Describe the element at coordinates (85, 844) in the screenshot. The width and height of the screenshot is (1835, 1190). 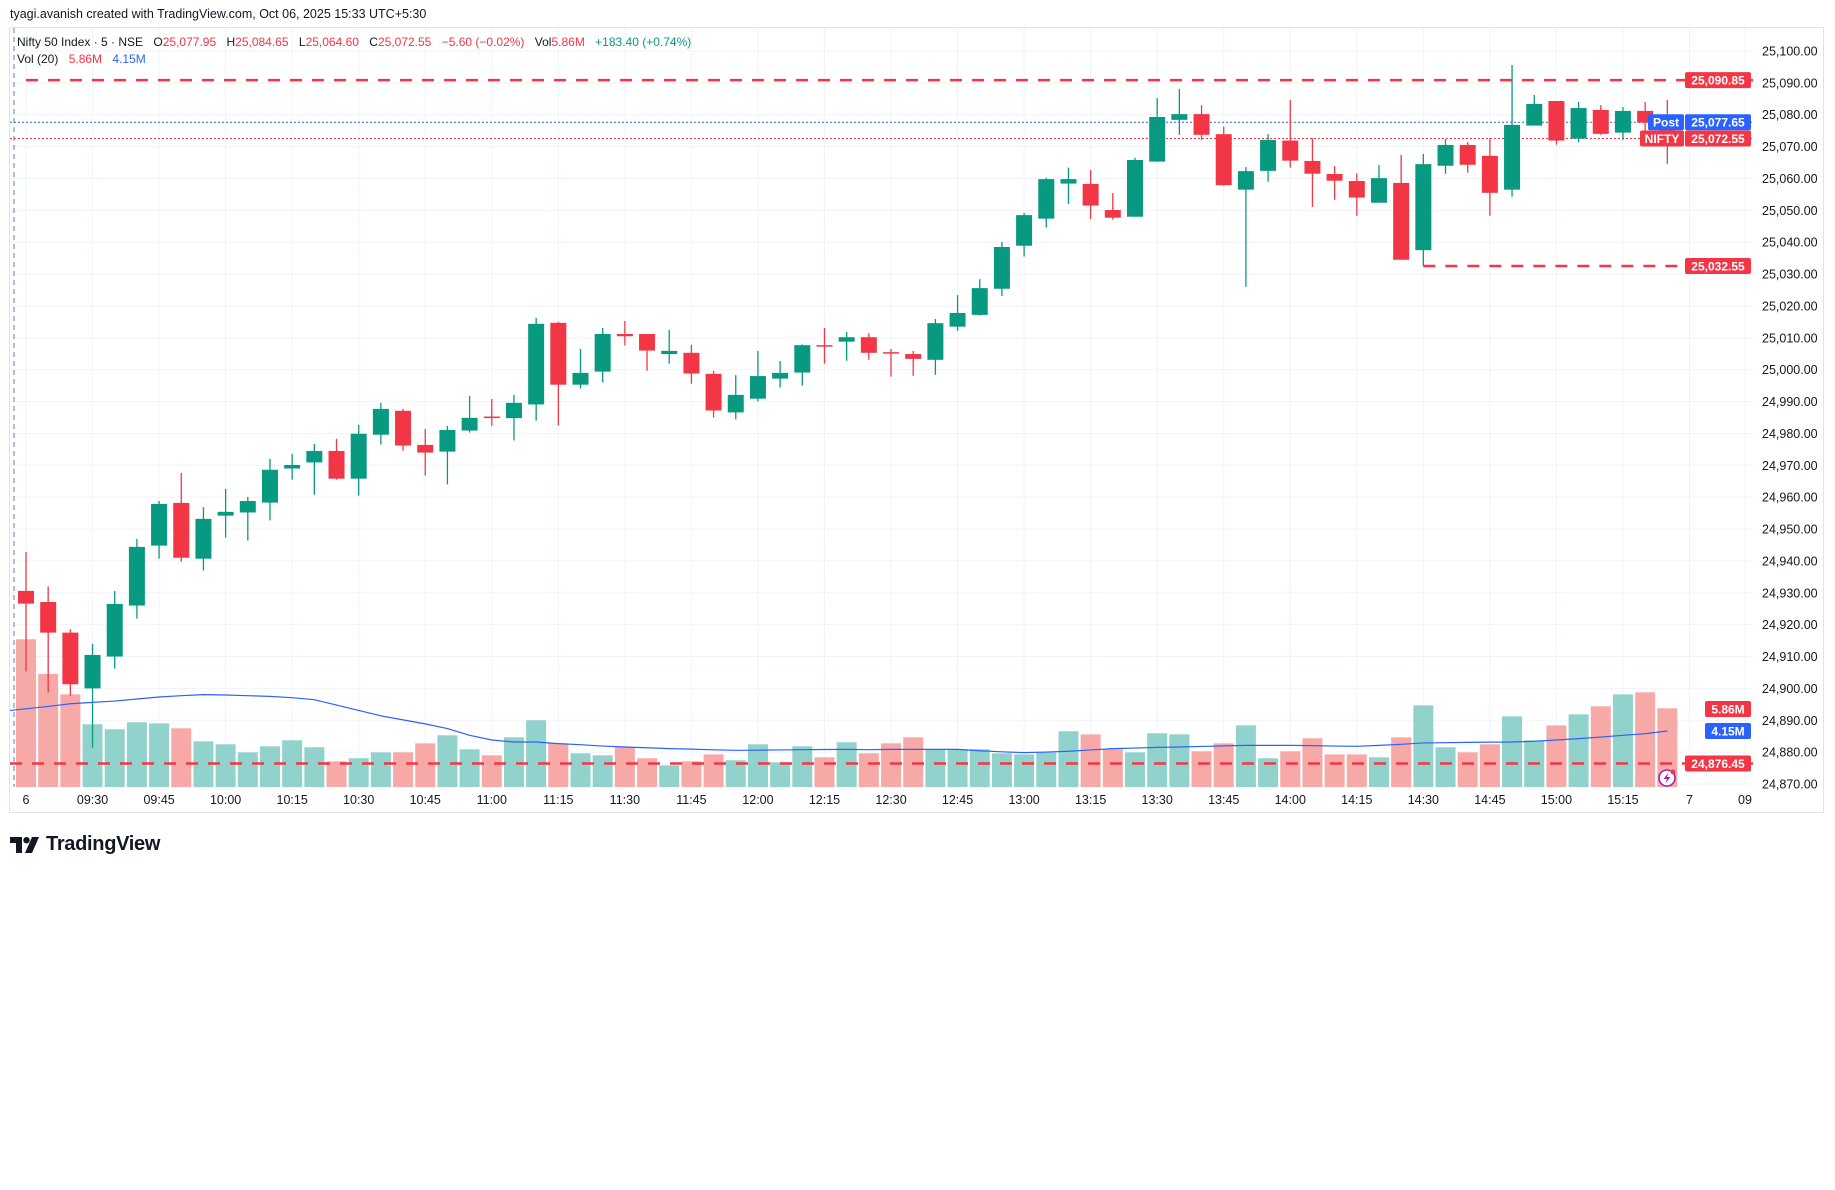
I see `tradingview-logo: TradingView` at that location.